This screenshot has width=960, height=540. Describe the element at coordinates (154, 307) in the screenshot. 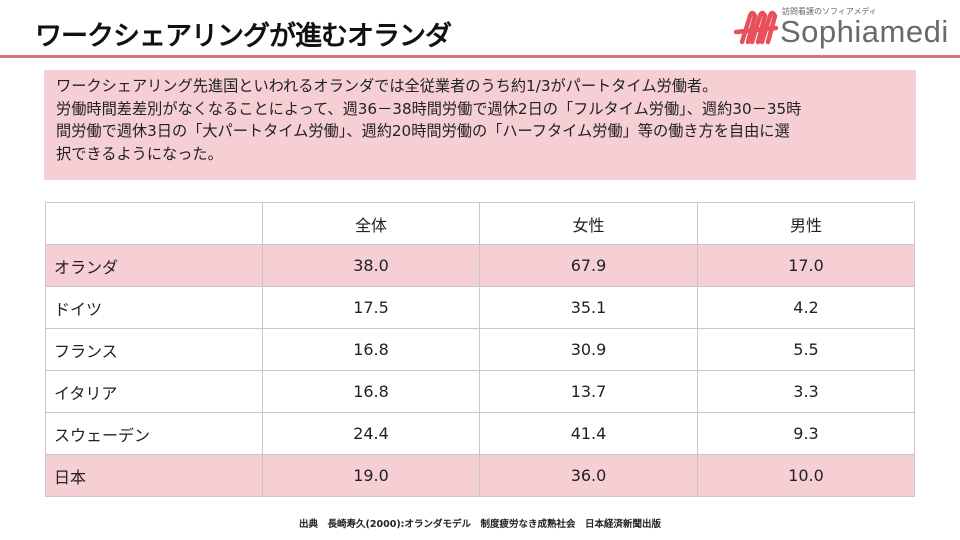

I see `country-cell: ドイツ` at that location.